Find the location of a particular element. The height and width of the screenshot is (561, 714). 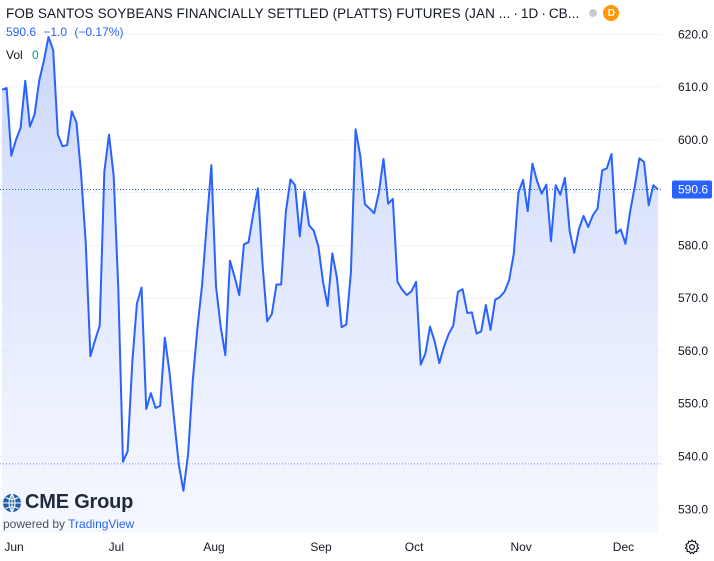

price-change-percent: (−0.17%) is located at coordinates (99, 32).